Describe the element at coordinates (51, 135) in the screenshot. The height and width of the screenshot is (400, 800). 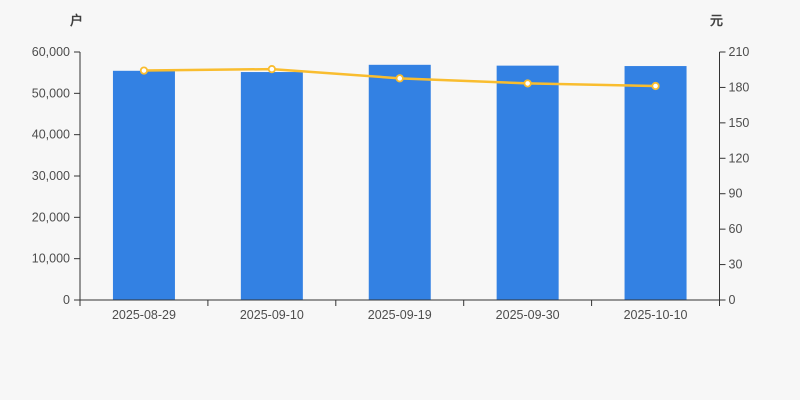
I see `left-axis-tick-label: 40,000` at that location.